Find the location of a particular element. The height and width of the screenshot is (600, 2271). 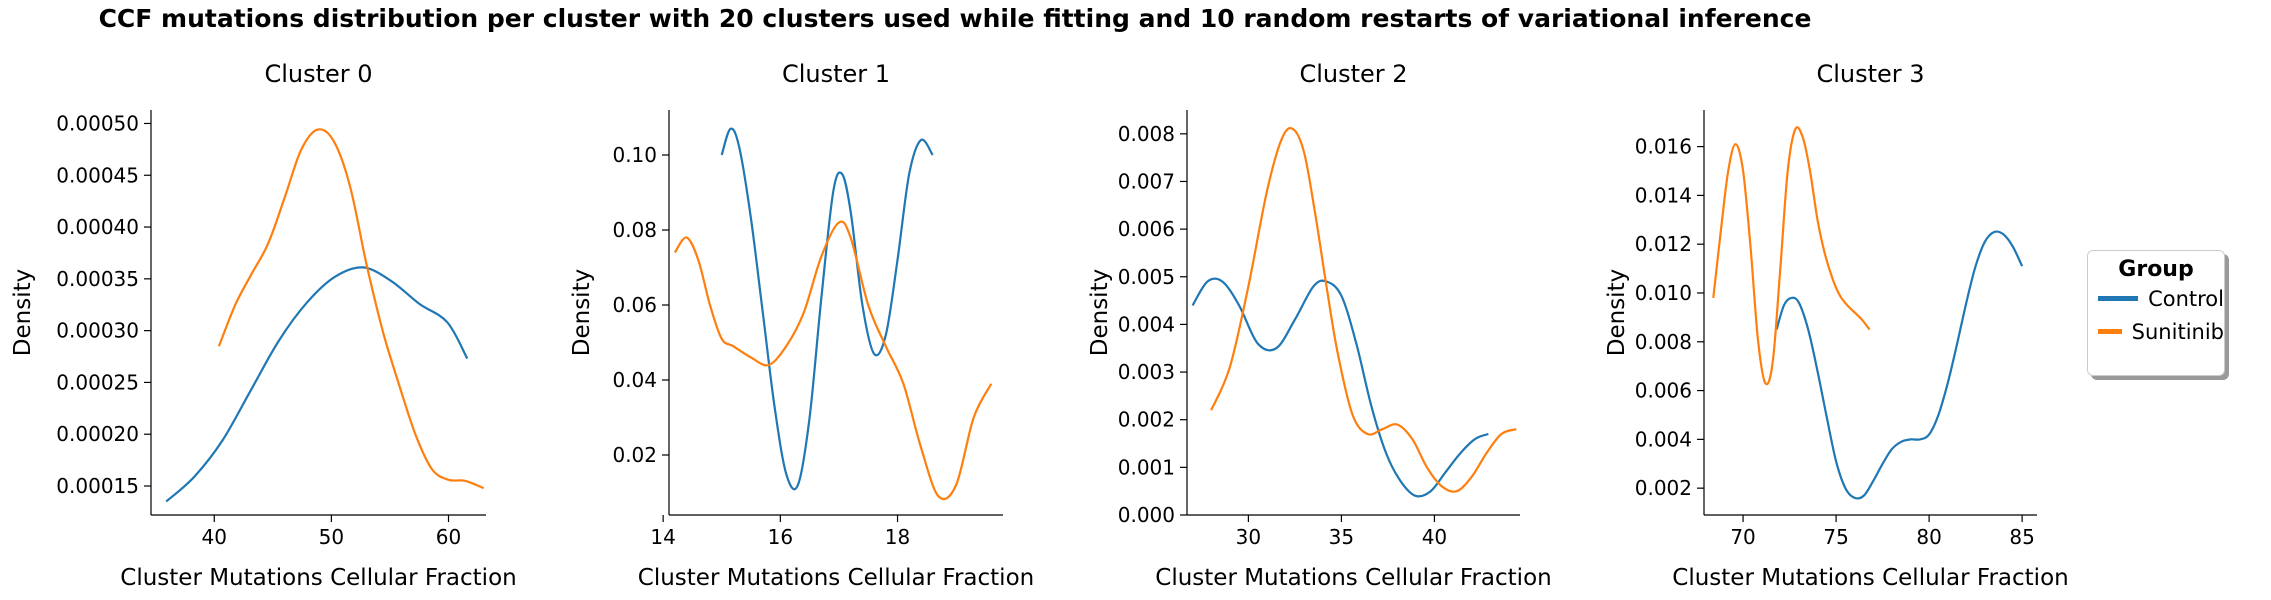

y-tick-label: 0.00030 is located at coordinates (97, 331).